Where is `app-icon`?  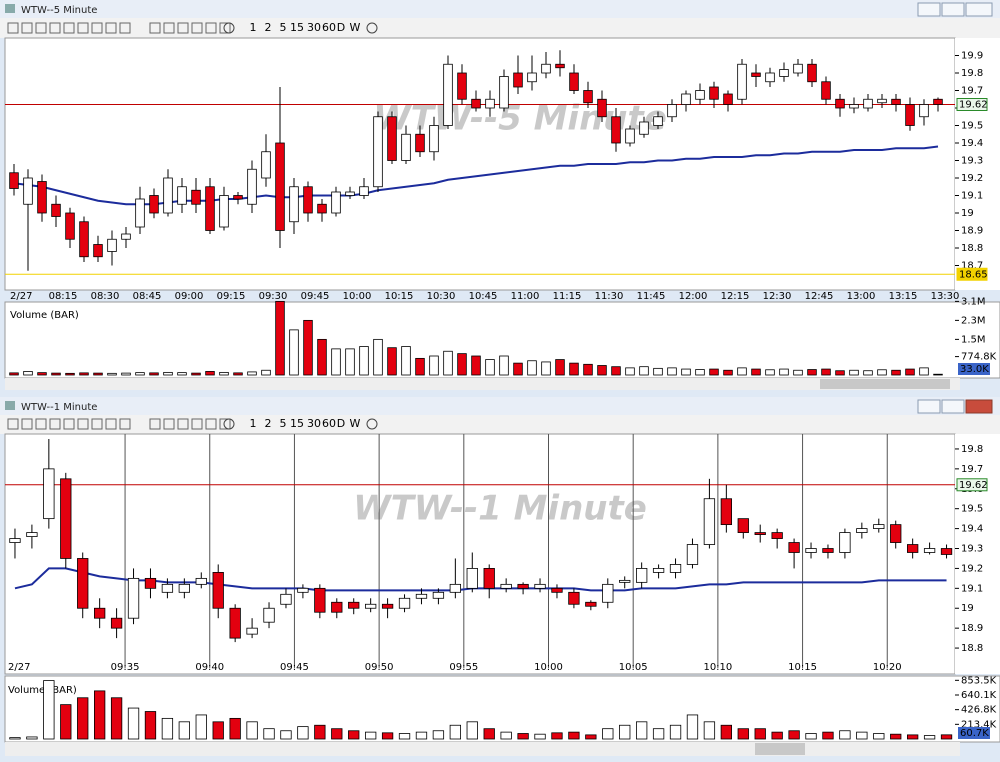
app-icon is located at coordinates (10, 405).